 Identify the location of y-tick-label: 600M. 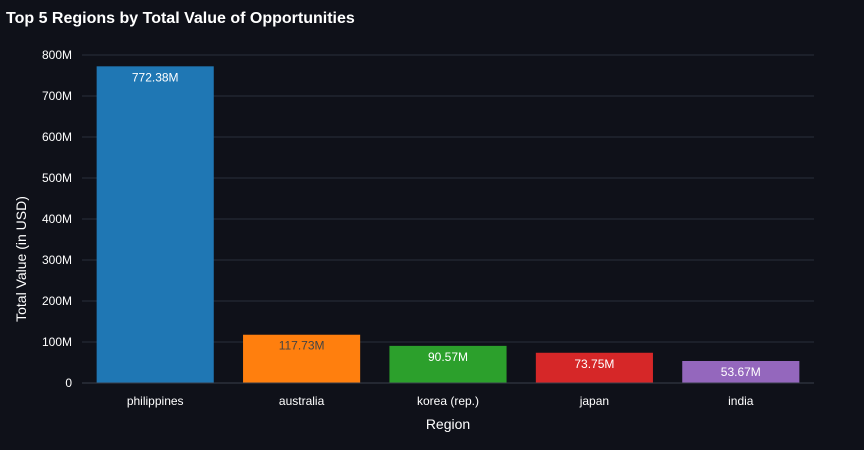
(57, 137).